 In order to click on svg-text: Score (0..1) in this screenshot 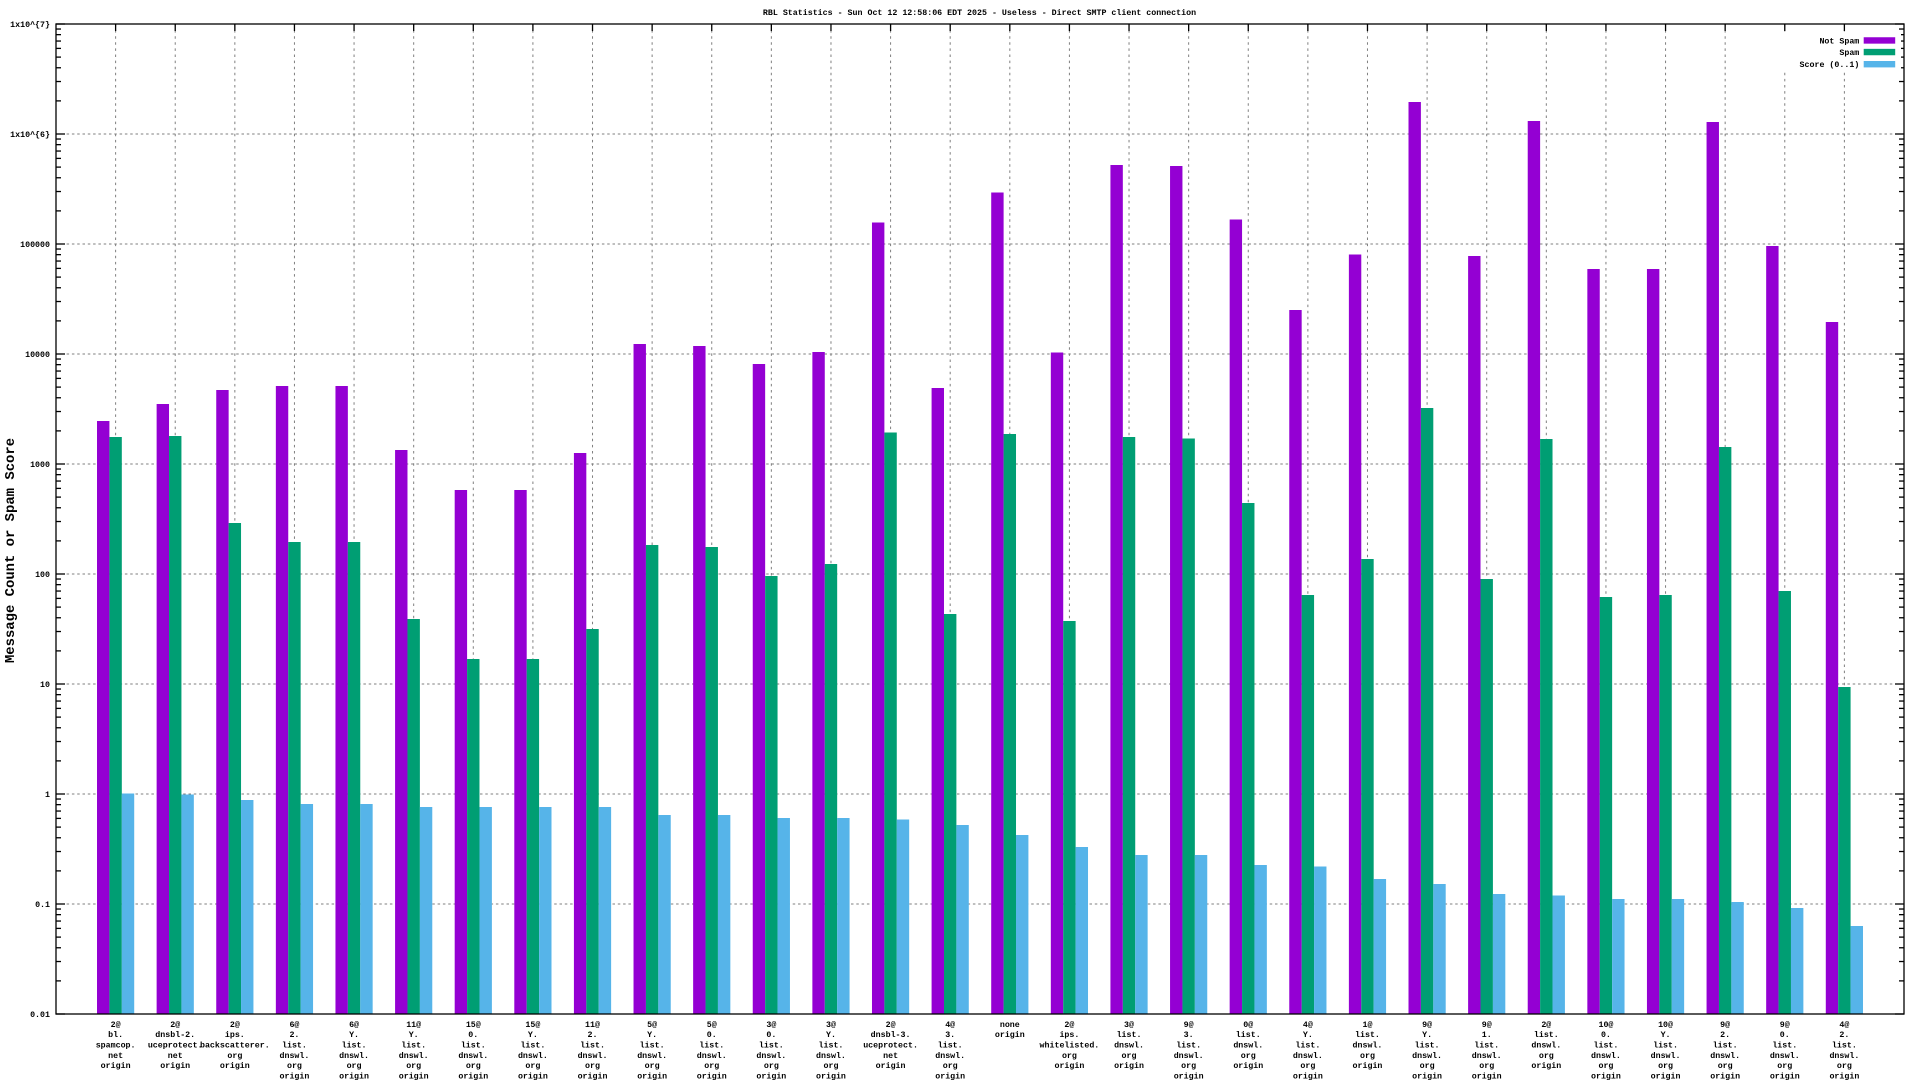, I will do `click(1830, 65)`.